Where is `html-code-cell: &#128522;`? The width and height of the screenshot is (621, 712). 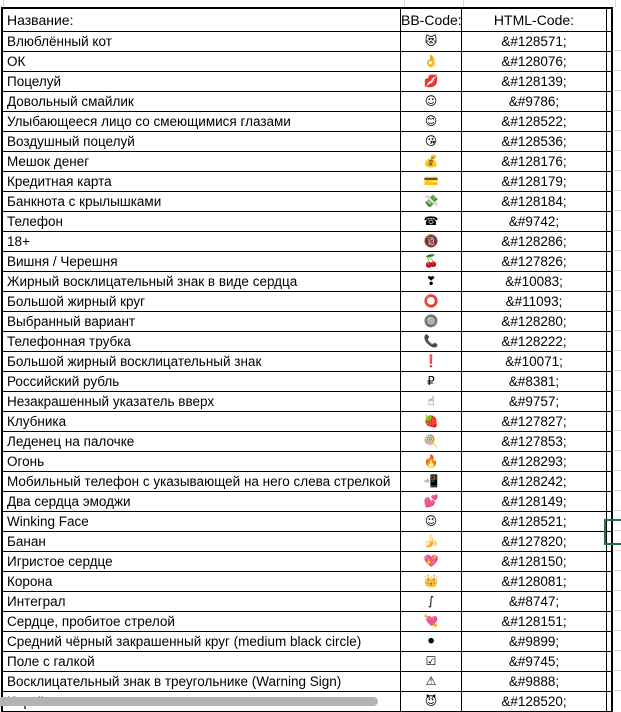 html-code-cell: &#128522; is located at coordinates (534, 121).